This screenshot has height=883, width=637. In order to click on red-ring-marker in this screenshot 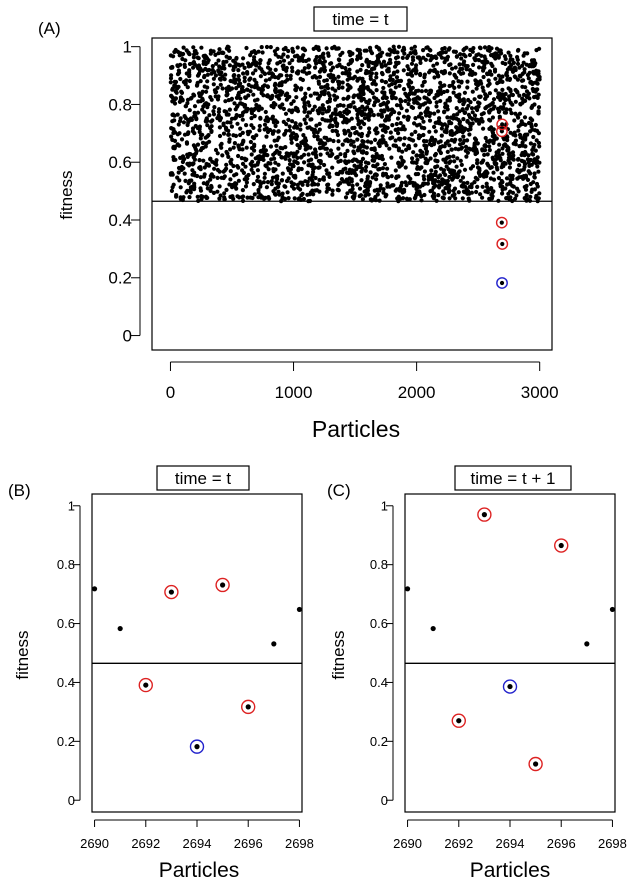, I will do `click(171, 592)`.